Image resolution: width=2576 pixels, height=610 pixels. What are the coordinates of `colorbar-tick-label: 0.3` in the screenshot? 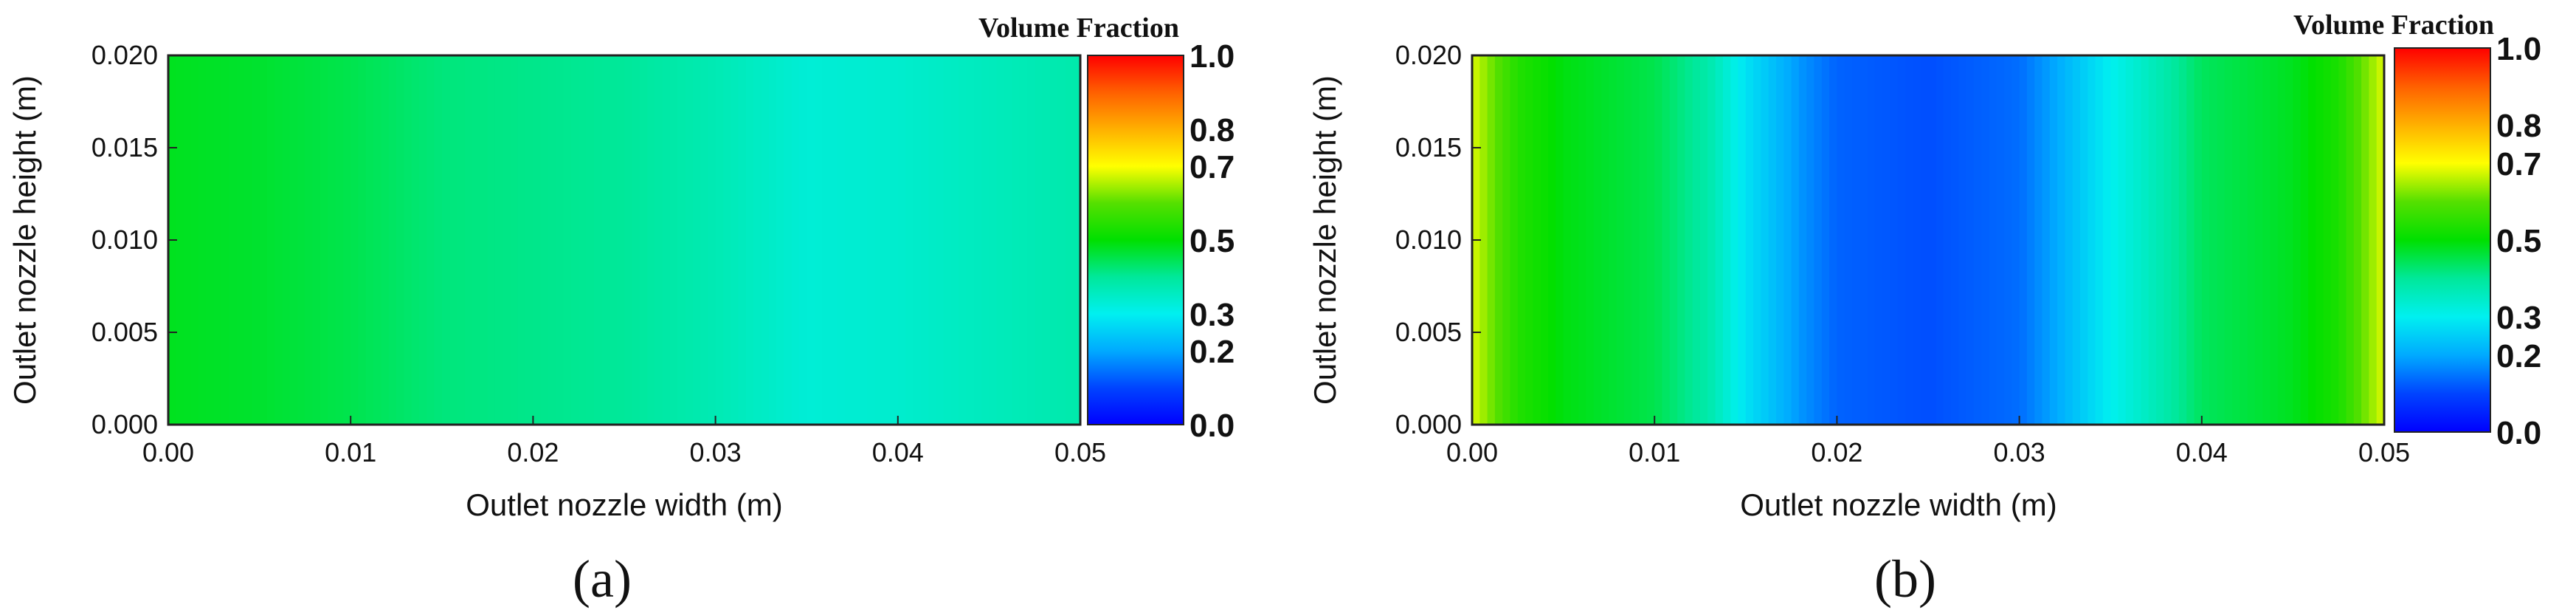 It's located at (1212, 315).